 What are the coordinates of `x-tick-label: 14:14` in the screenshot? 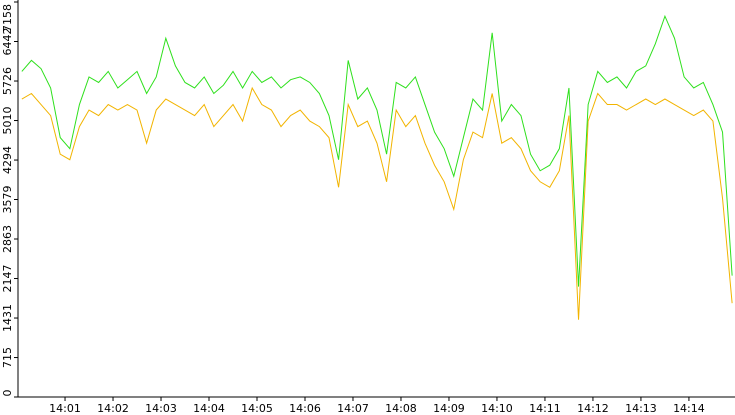 It's located at (689, 408).